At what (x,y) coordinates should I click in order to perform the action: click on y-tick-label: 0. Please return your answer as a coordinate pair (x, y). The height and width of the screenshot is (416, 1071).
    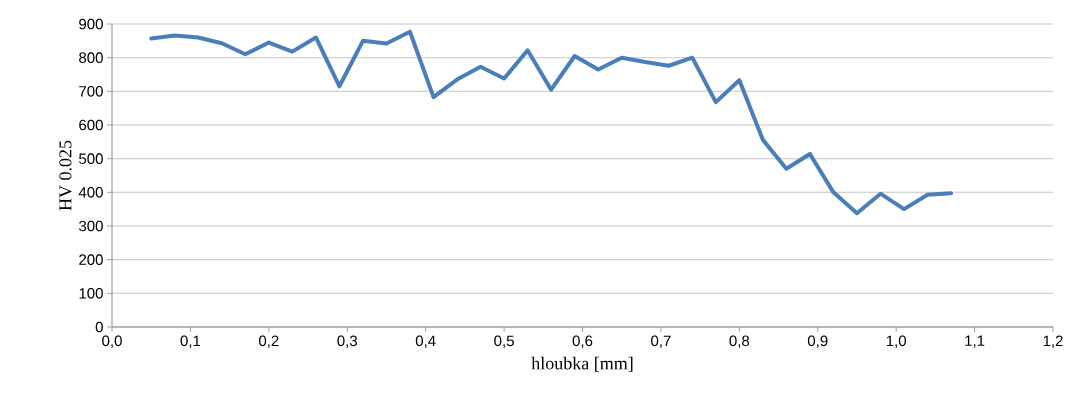
    Looking at the image, I should click on (99, 327).